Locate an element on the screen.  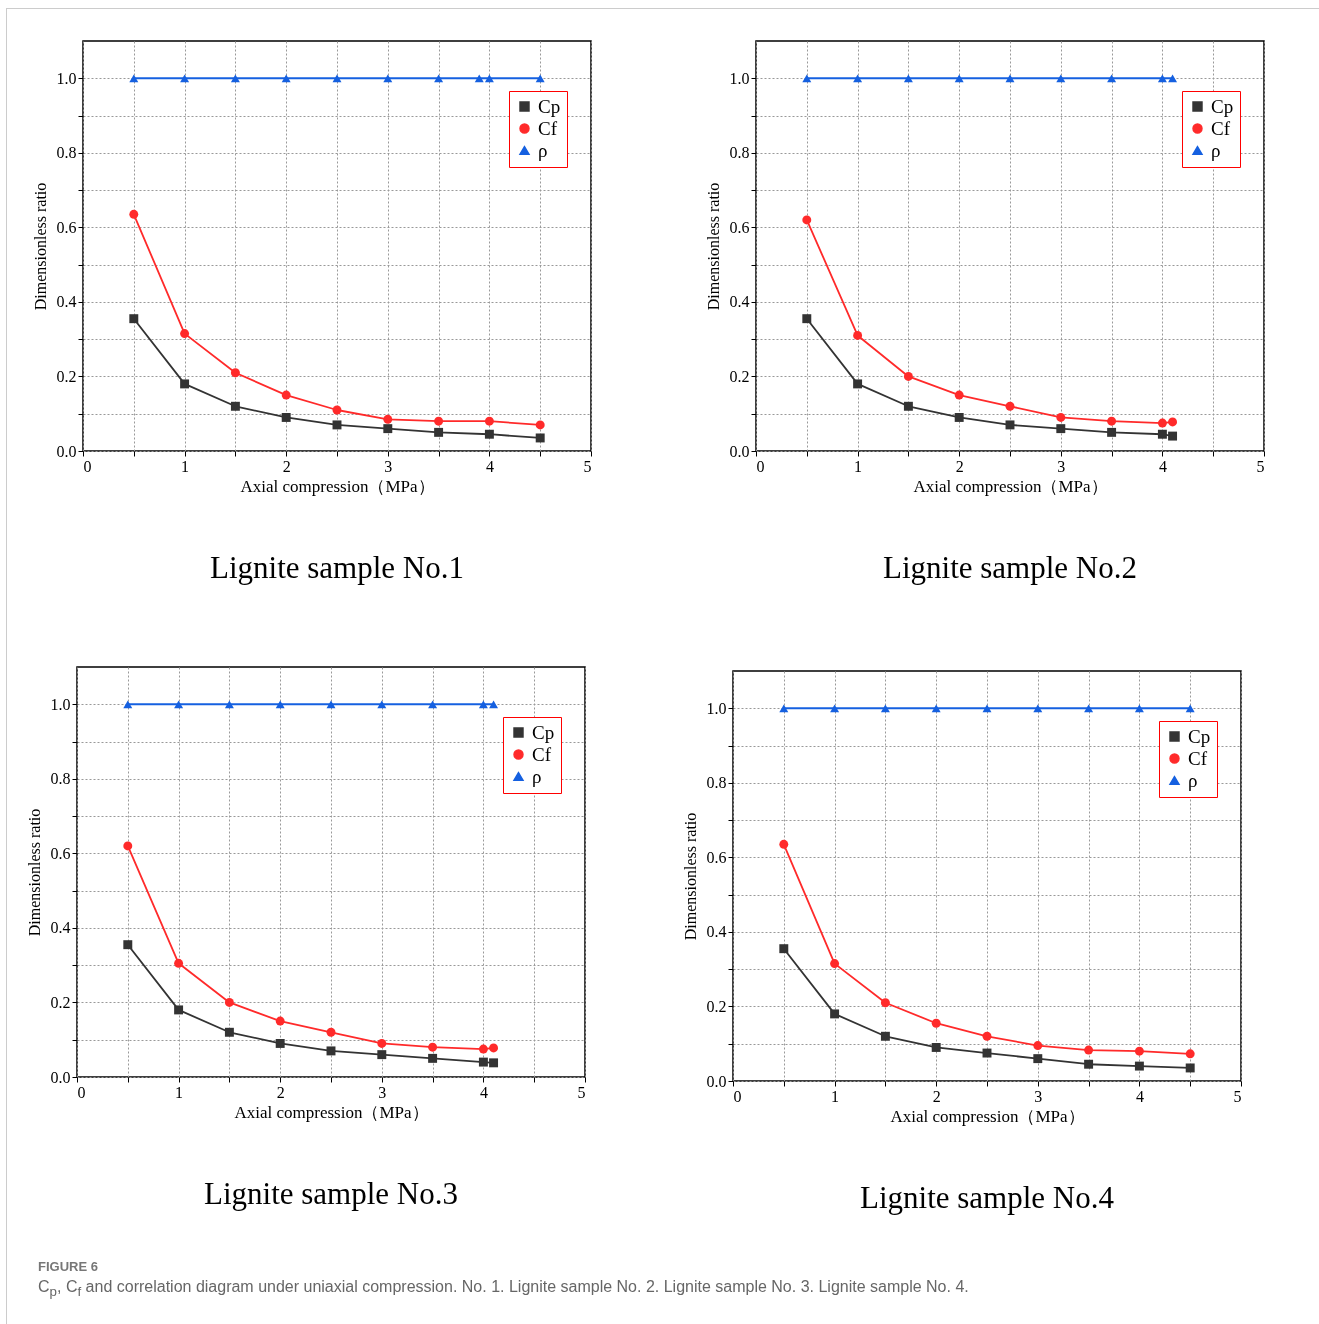
text: Lignite sample No.1 is located at coordinates (337, 567).